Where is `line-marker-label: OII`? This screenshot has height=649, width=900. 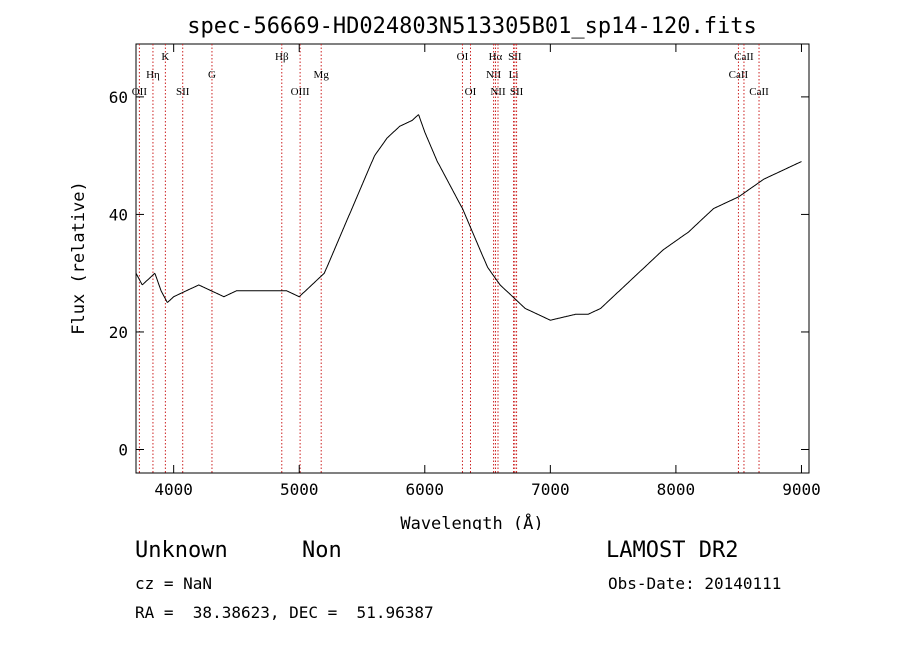 line-marker-label: OII is located at coordinates (140, 92).